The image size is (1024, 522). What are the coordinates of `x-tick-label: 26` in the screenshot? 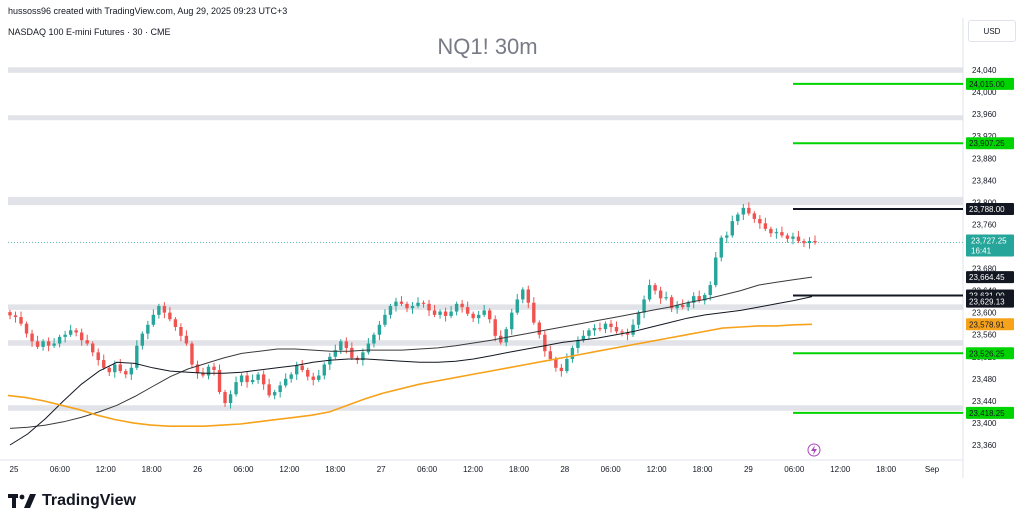 It's located at (197, 469).